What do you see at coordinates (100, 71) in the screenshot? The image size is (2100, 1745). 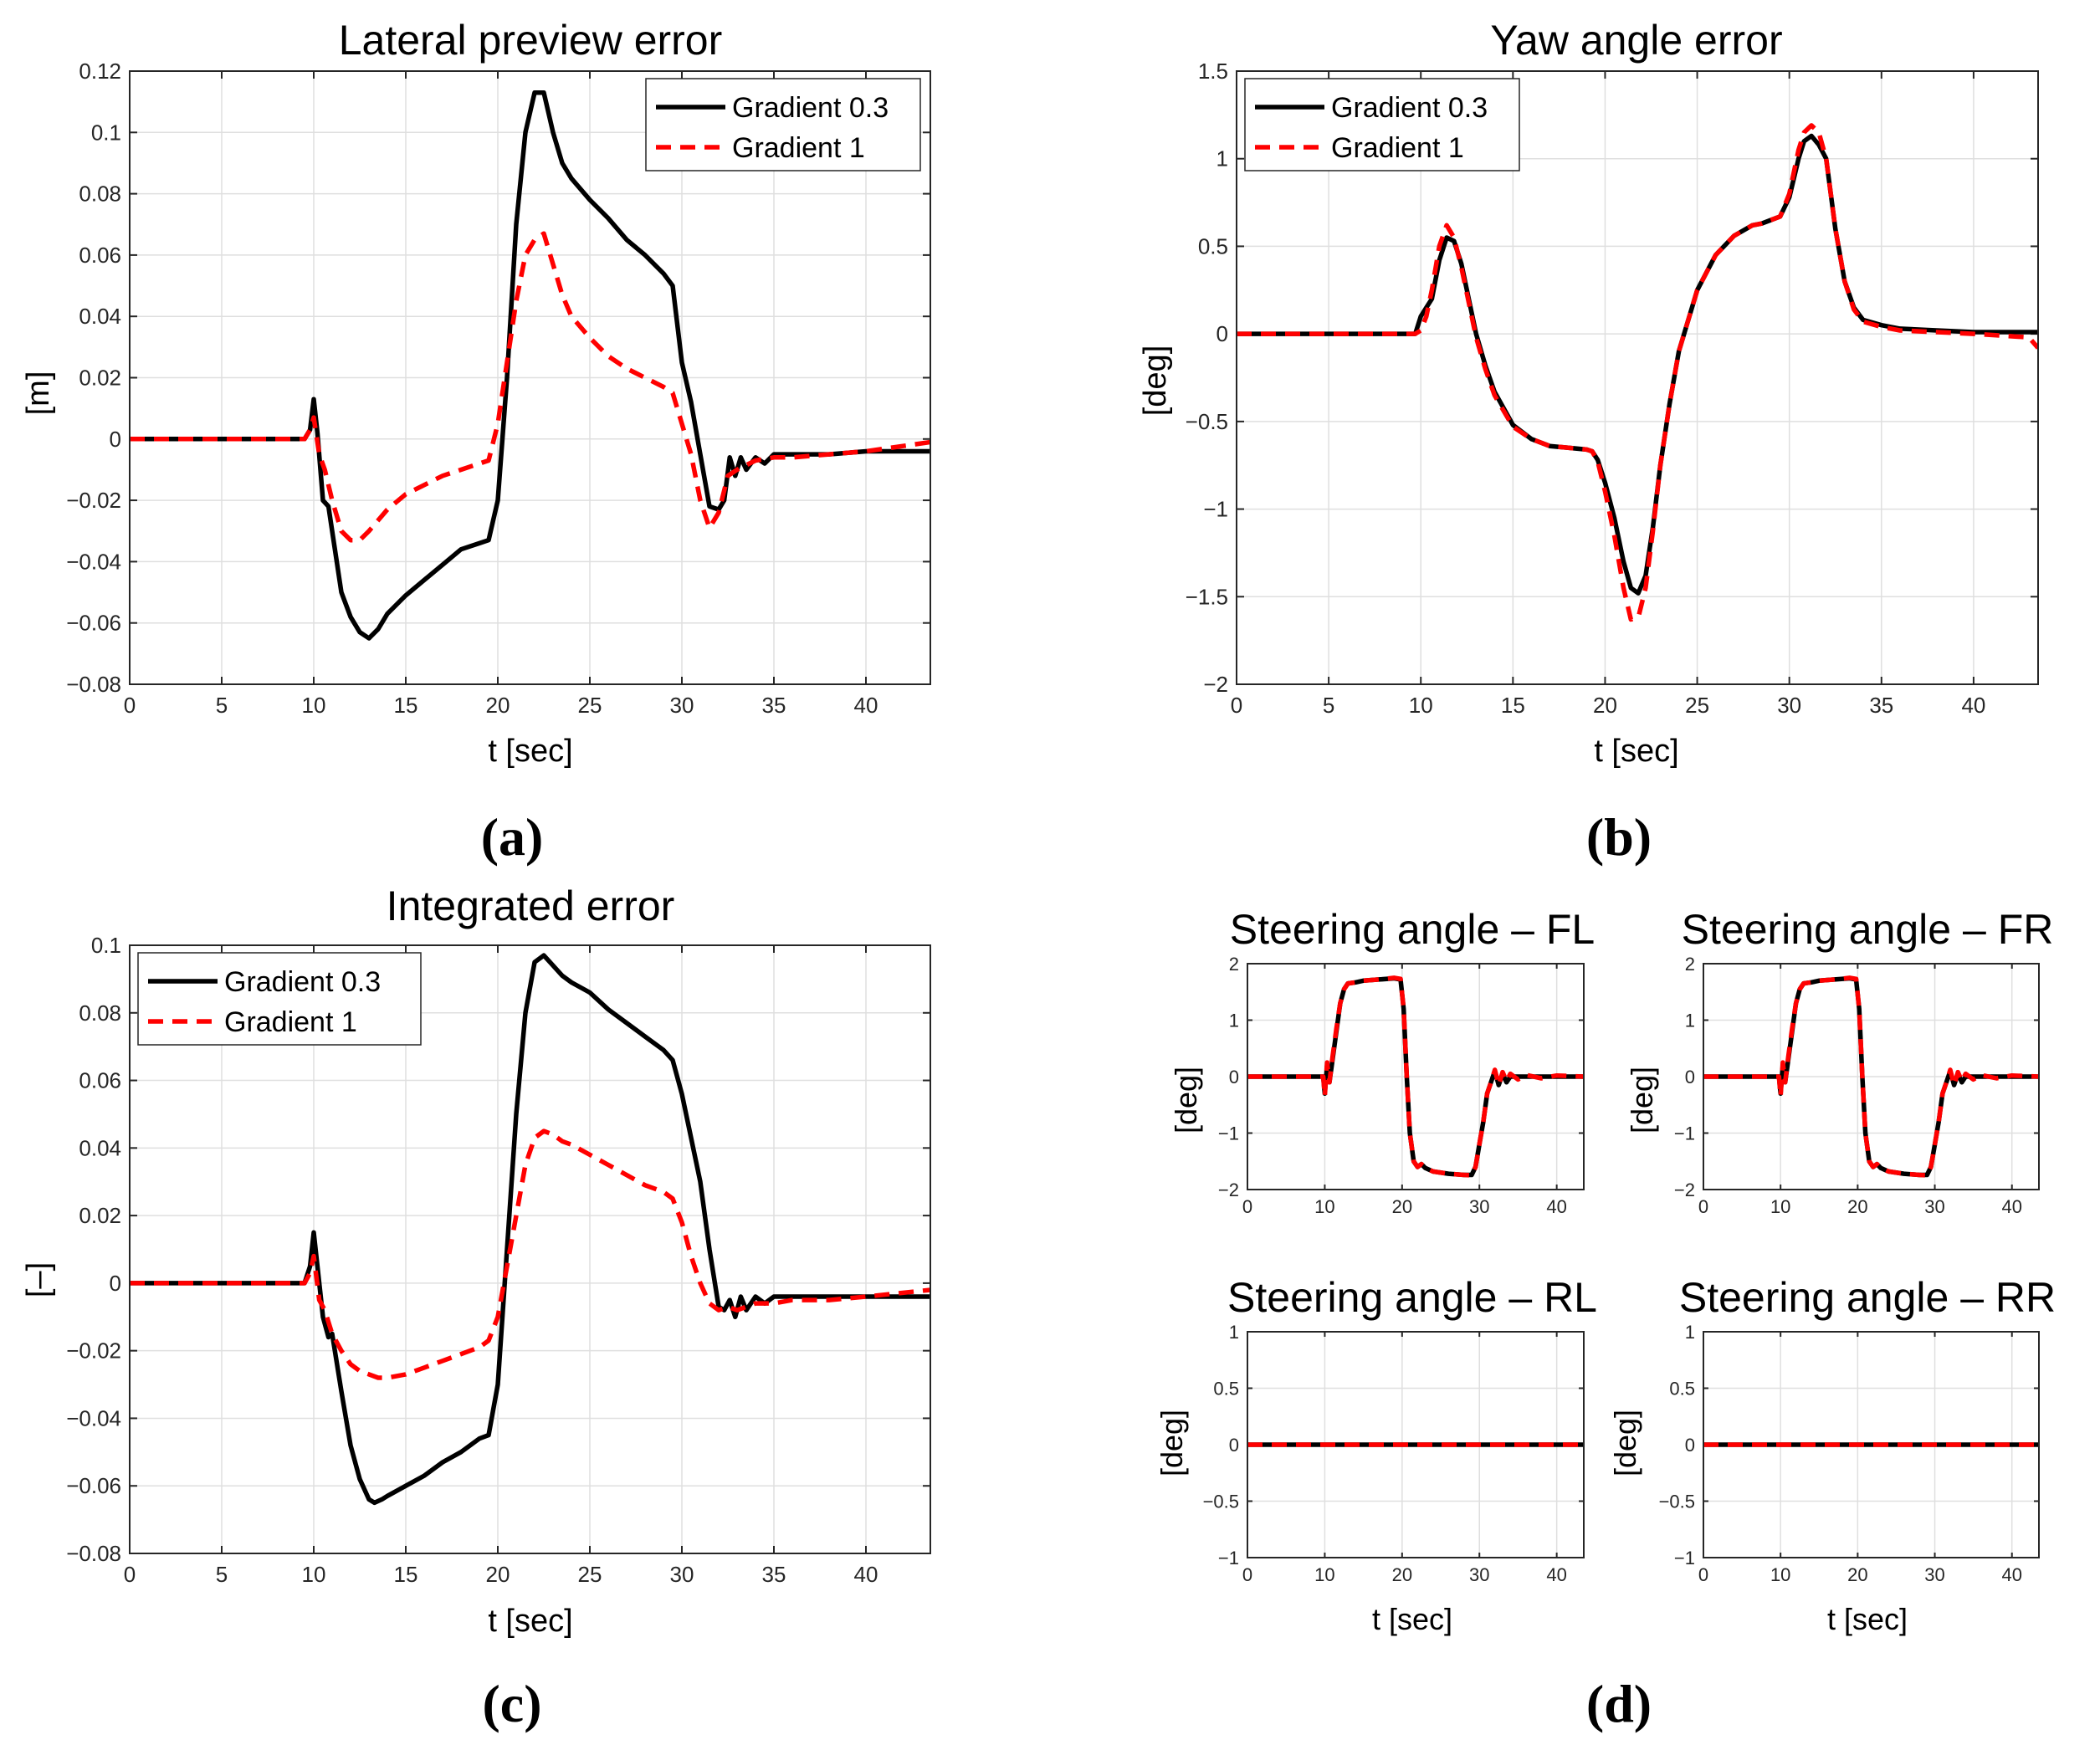 I see `y-tick-label: 0.12` at bounding box center [100, 71].